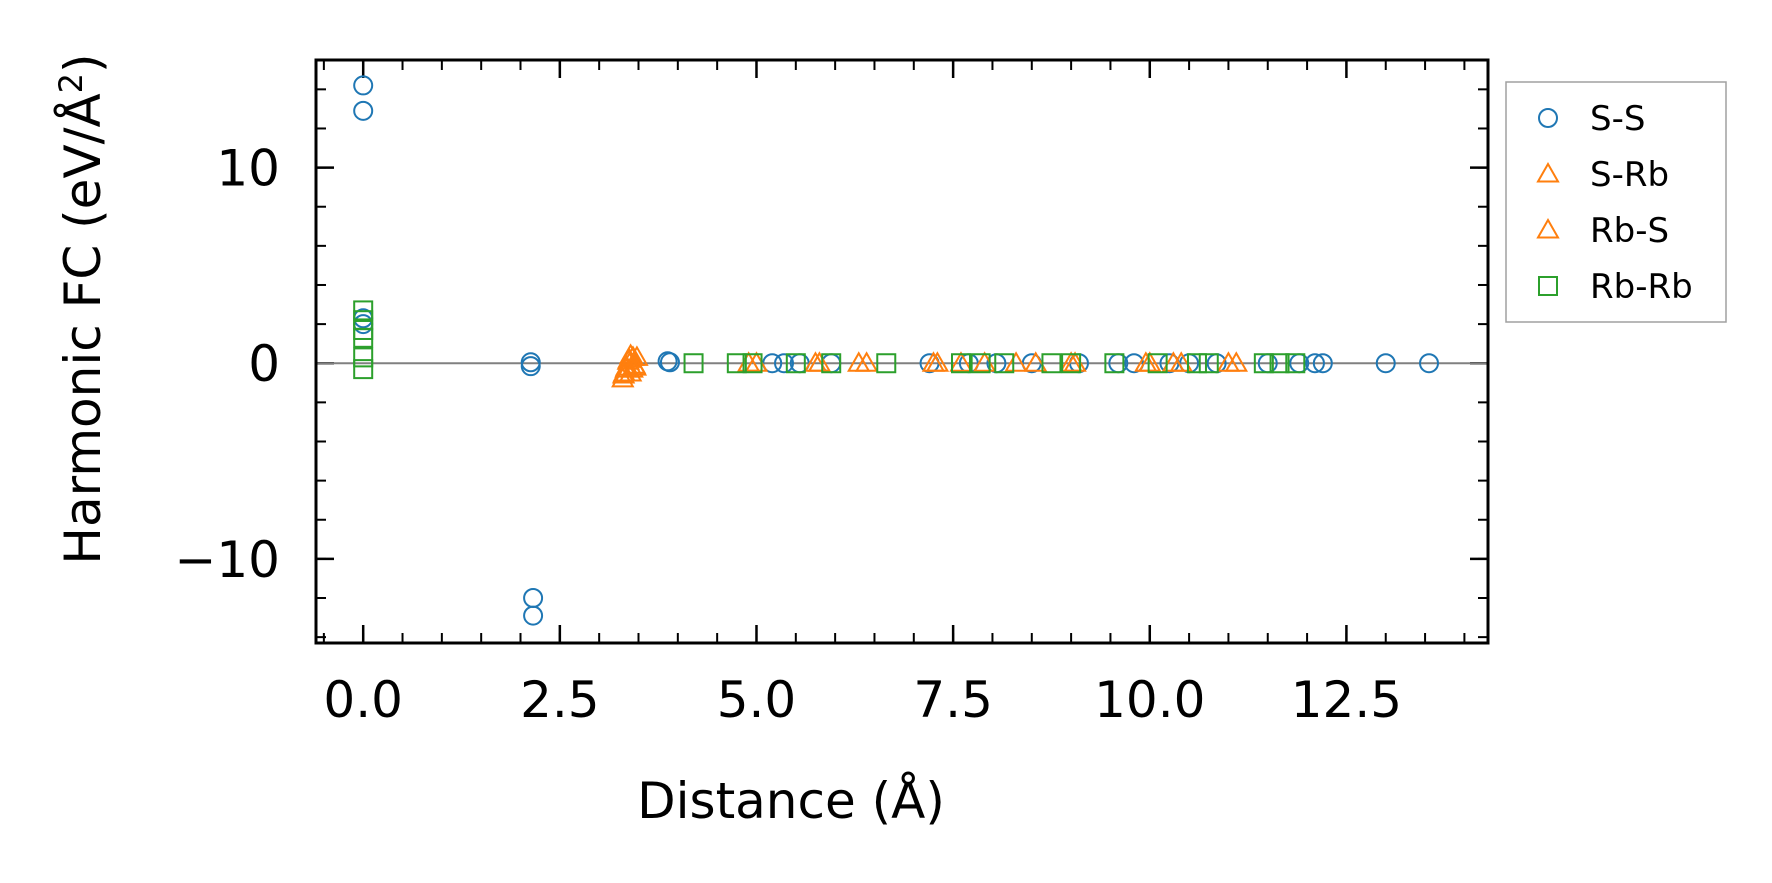 The height and width of the screenshot is (883, 1772). I want to click on y-axis-title: Harmonic FC (eV/Å2), so click(82, 308).